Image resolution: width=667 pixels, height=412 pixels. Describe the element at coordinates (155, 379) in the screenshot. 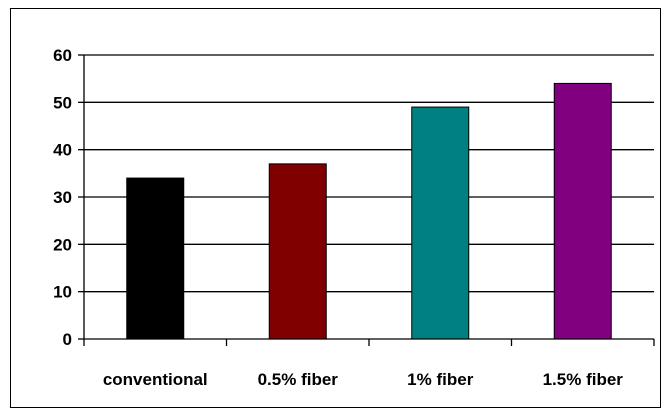

I see `x-tick-label: conventional` at that location.